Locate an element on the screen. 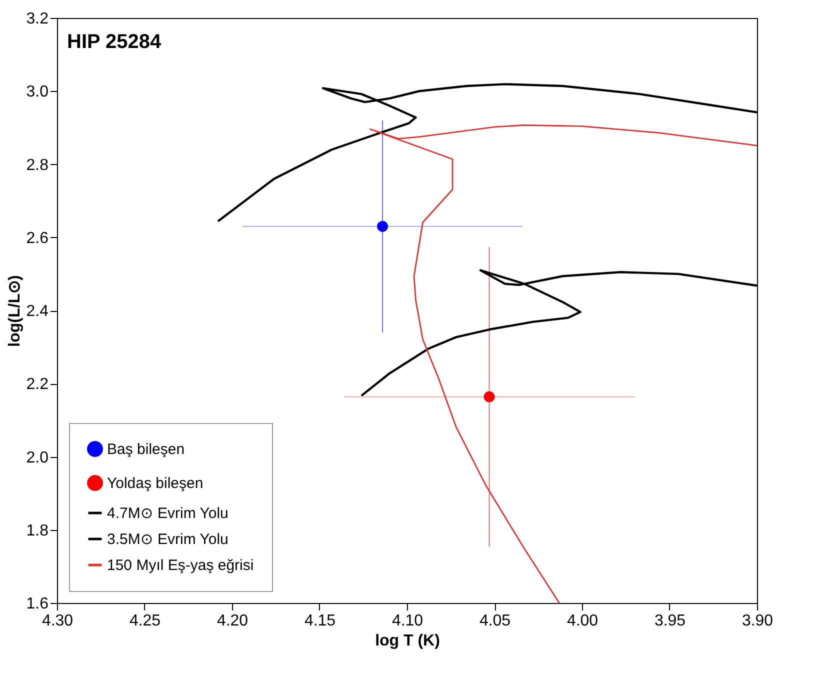  x-tick-label: 4.25 is located at coordinates (145, 621).